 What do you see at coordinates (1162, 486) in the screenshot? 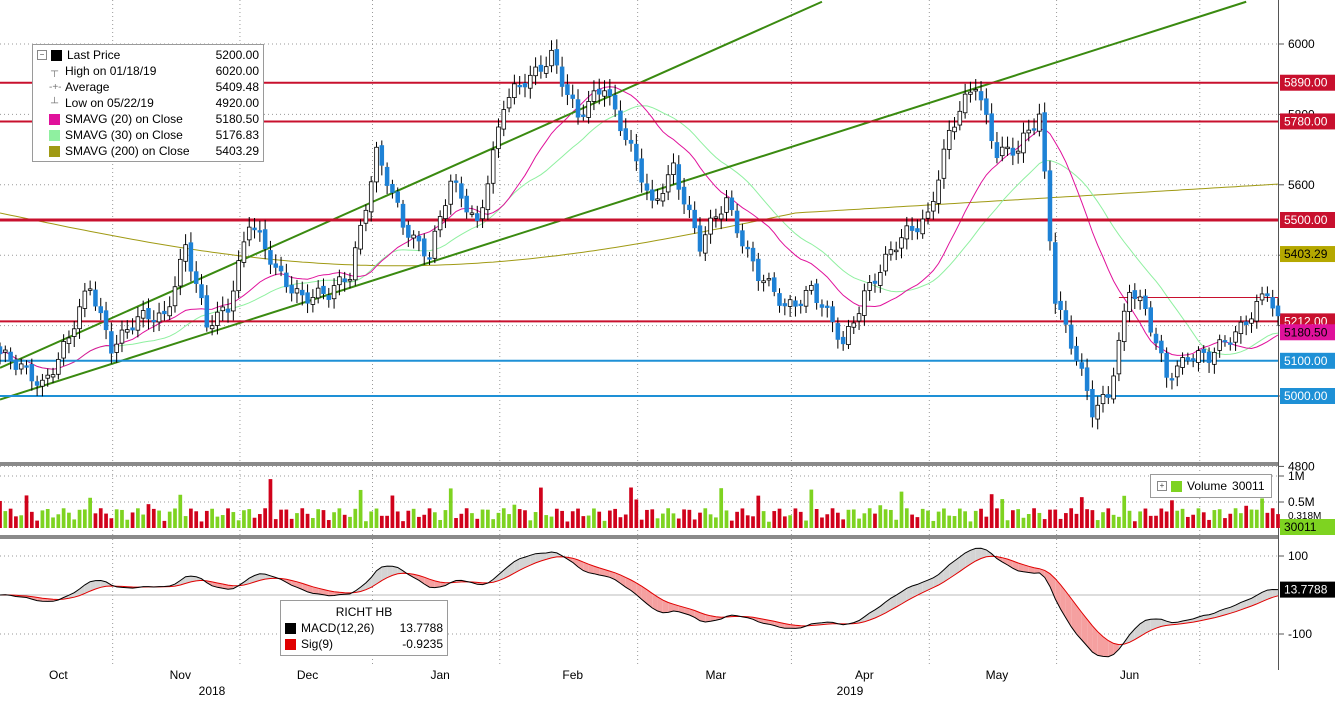
I see `expand-icon: +` at bounding box center [1162, 486].